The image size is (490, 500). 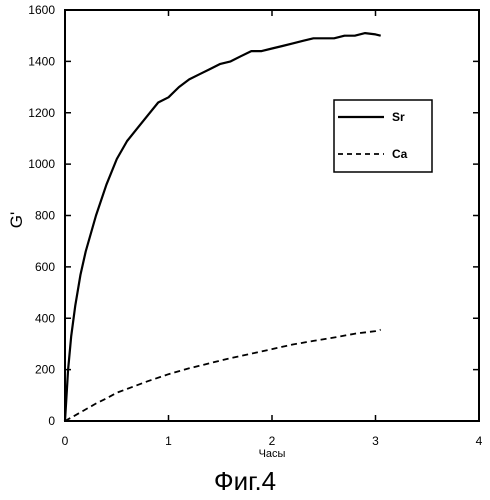 What do you see at coordinates (398, 117) in the screenshot?
I see `legend-label-sr: Sr` at bounding box center [398, 117].